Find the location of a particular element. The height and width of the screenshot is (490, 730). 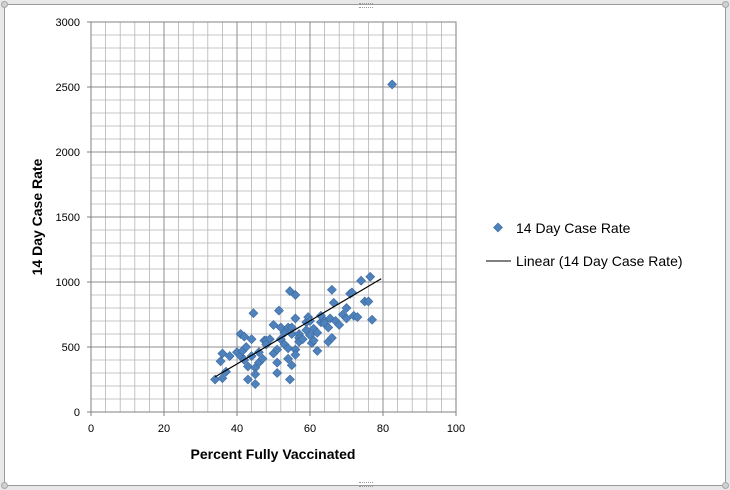

y-axis-ticks: 0 500 1000 1500 2000 2500 3000 is located at coordinates (73, 218).